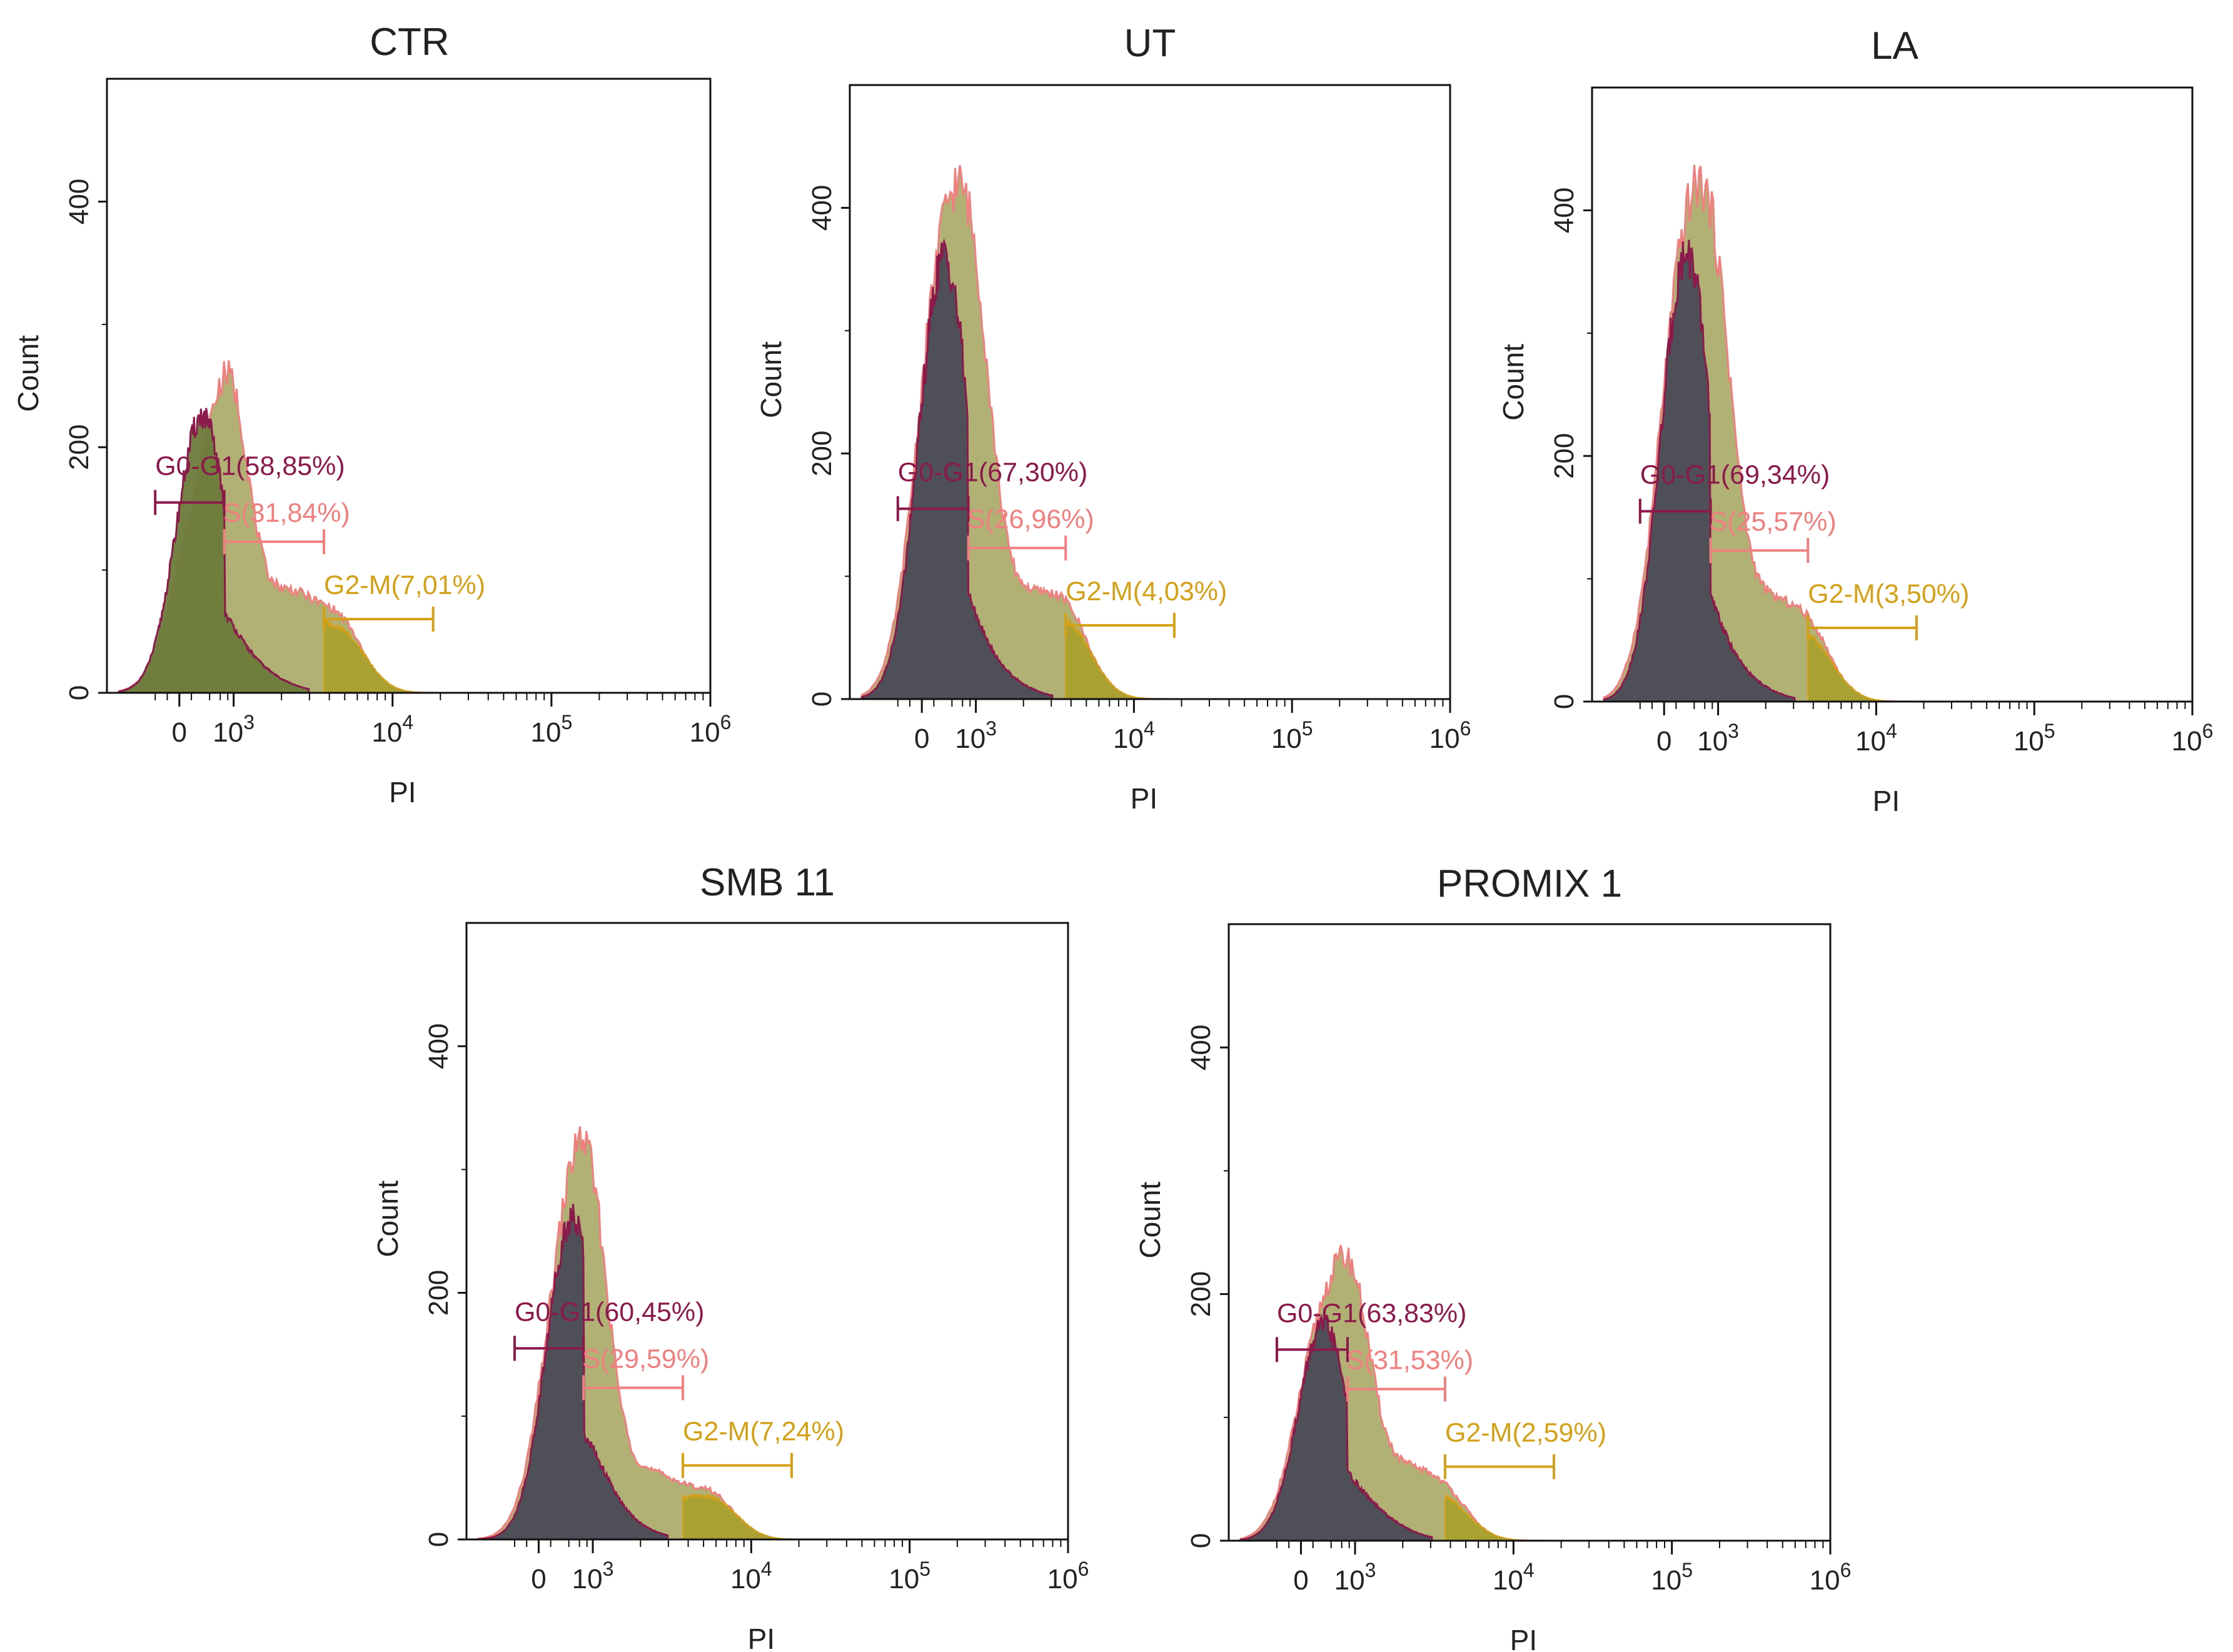 The image size is (2233, 1652). I want to click on gate-g2-m: G2-M(2,59%), so click(1524, 1448).